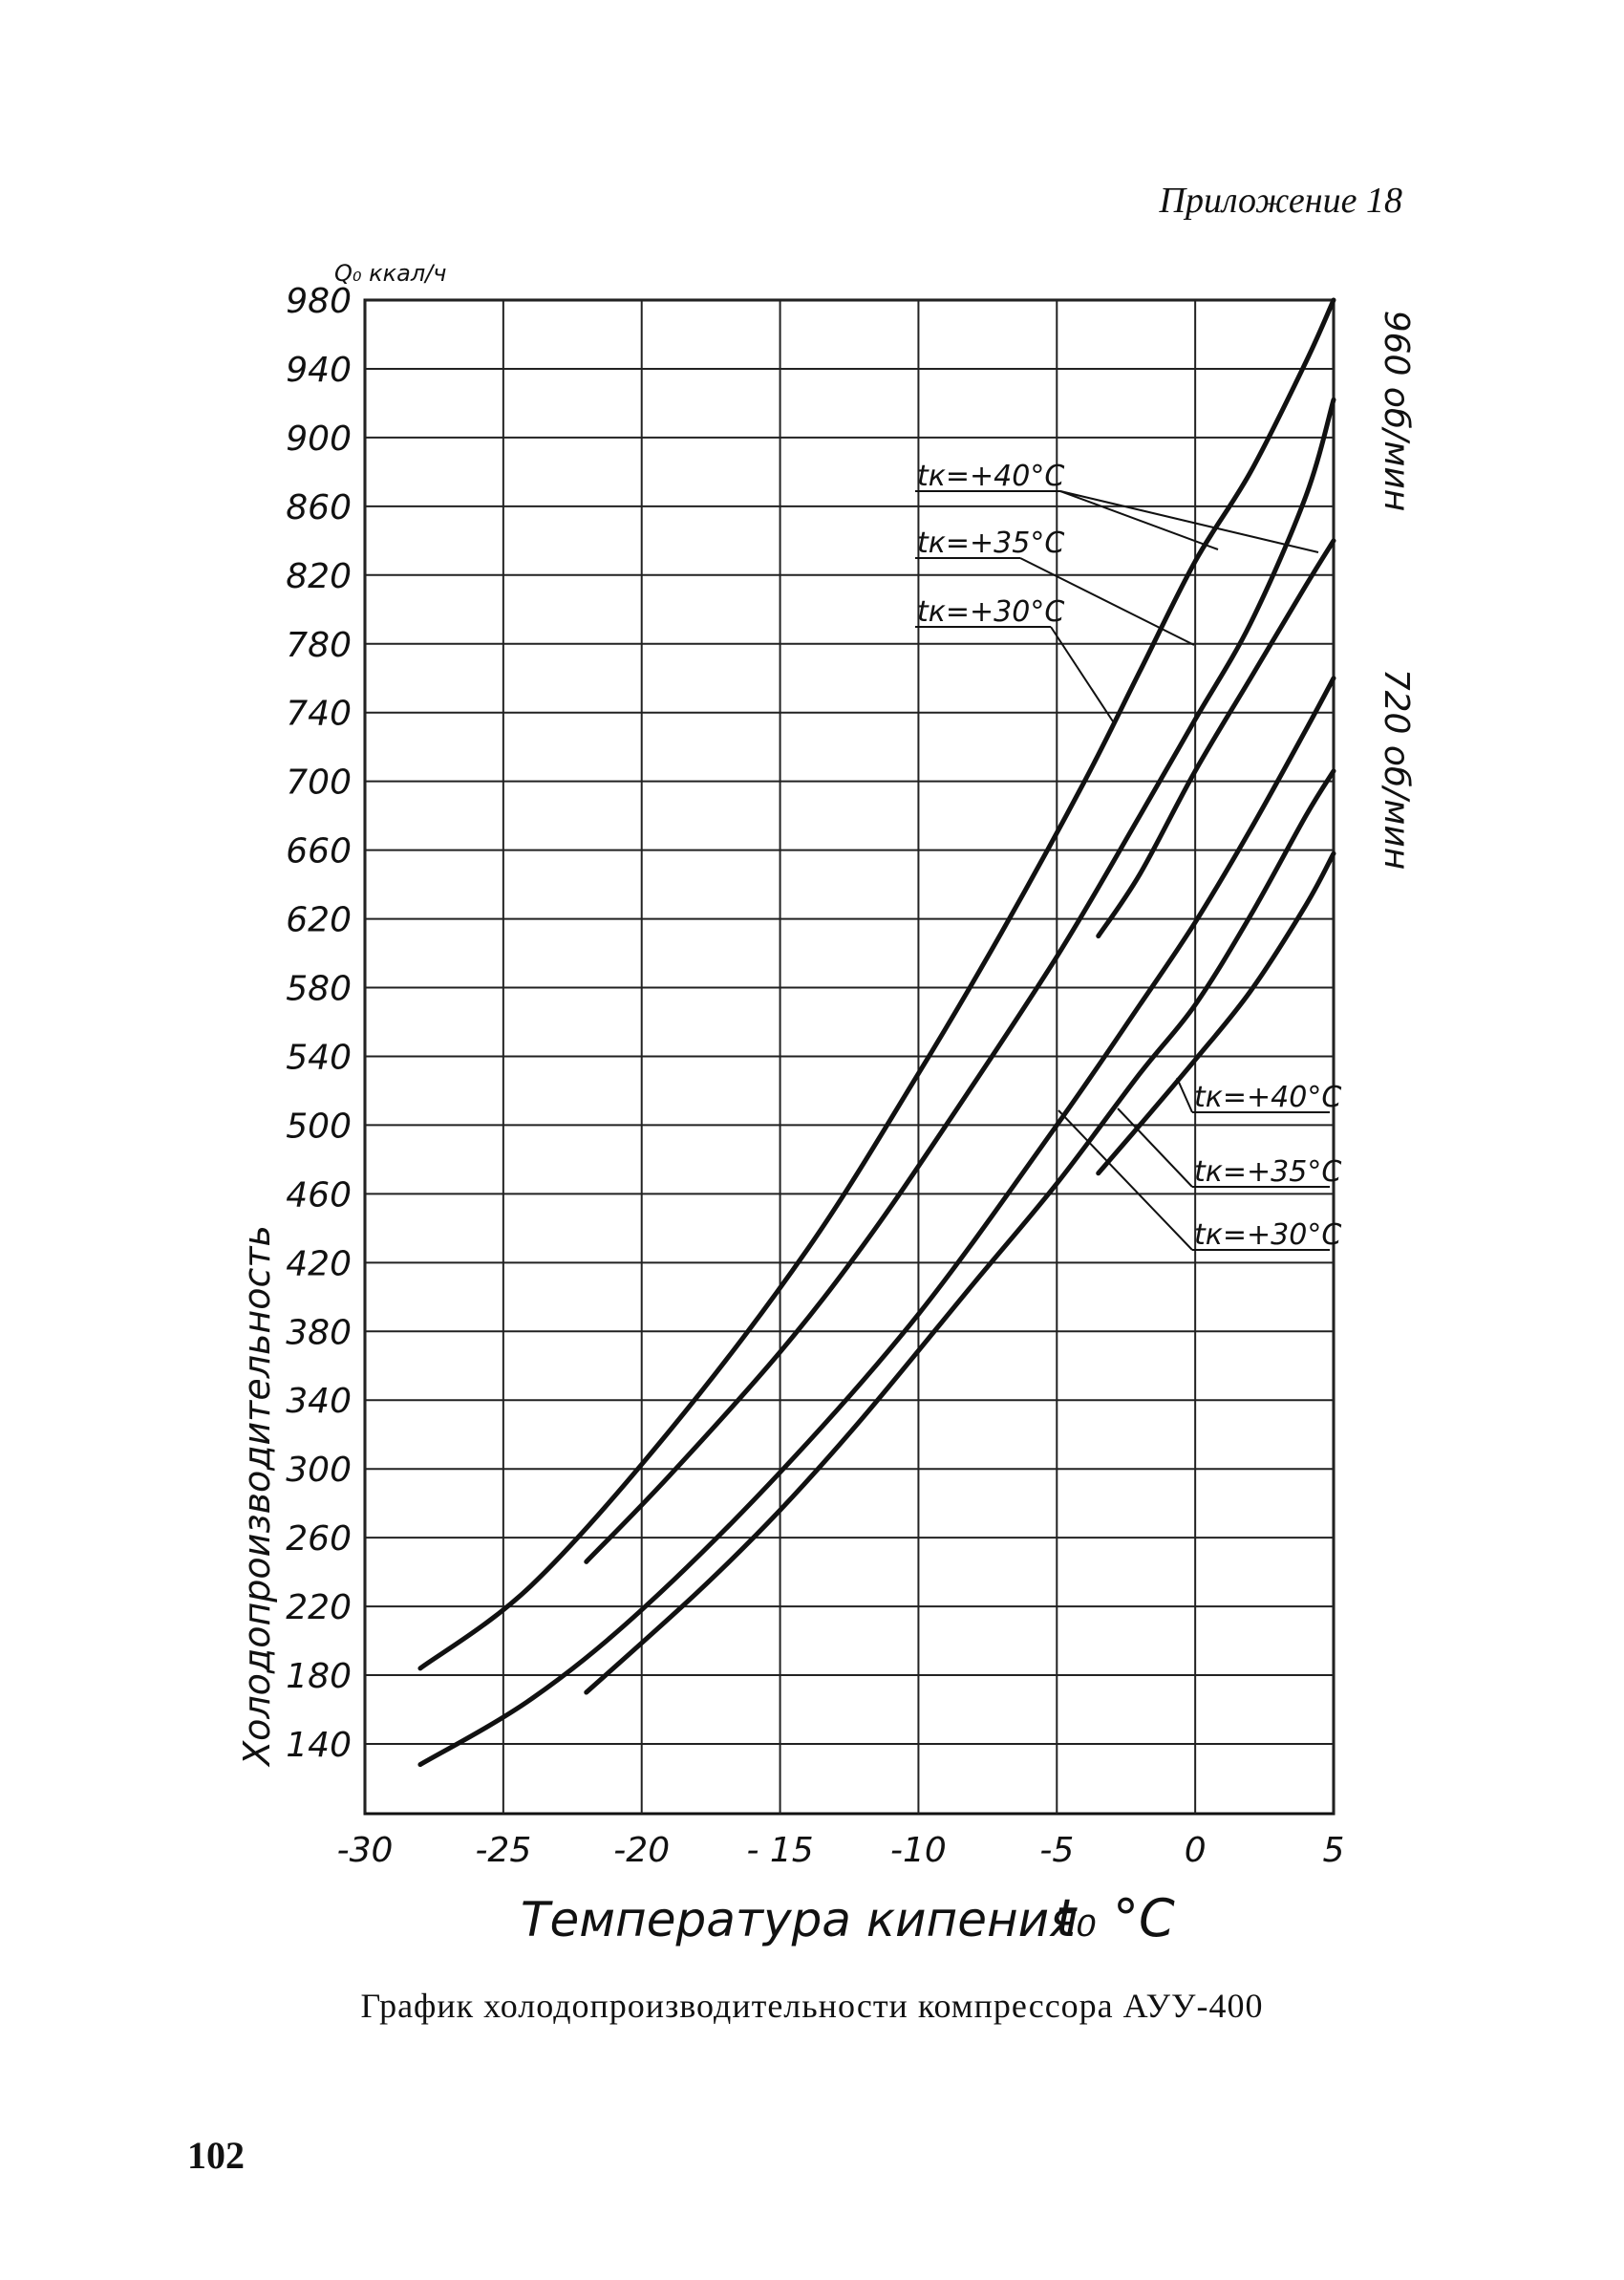 The image size is (1624, 2280). What do you see at coordinates (319, 439) in the screenshot?
I see `y-tick-label: 900` at bounding box center [319, 439].